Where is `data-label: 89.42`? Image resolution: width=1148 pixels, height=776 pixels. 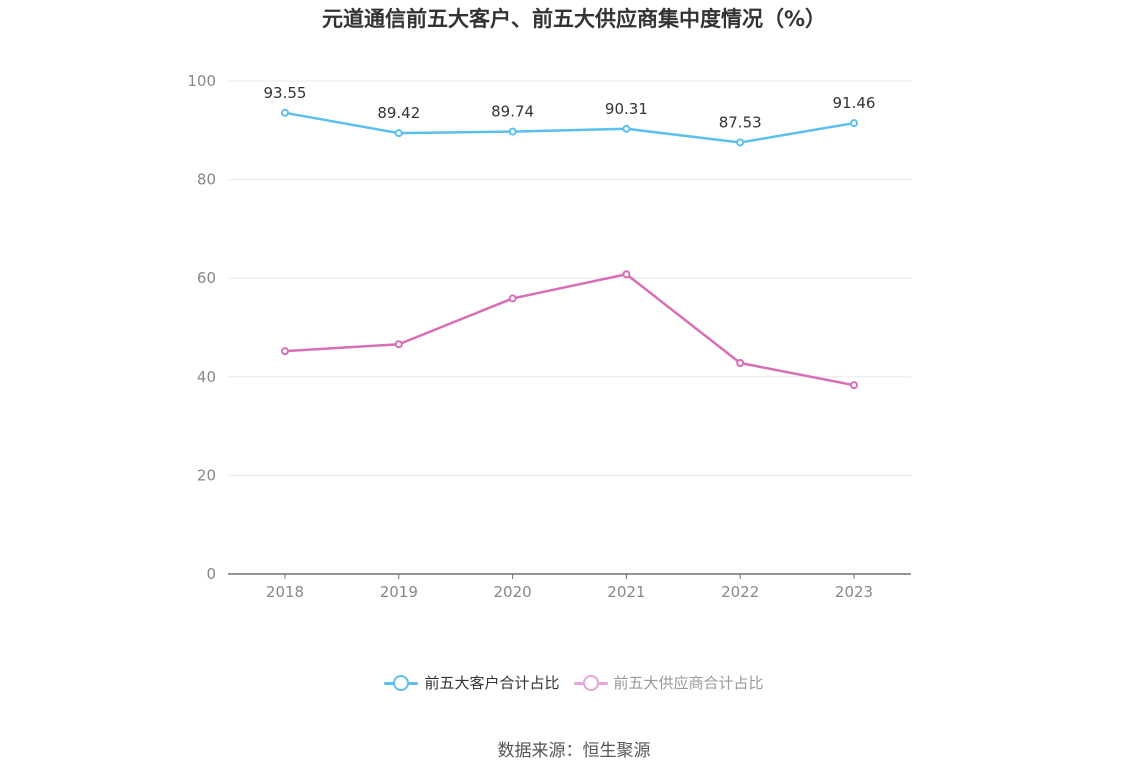 data-label: 89.42 is located at coordinates (398, 113).